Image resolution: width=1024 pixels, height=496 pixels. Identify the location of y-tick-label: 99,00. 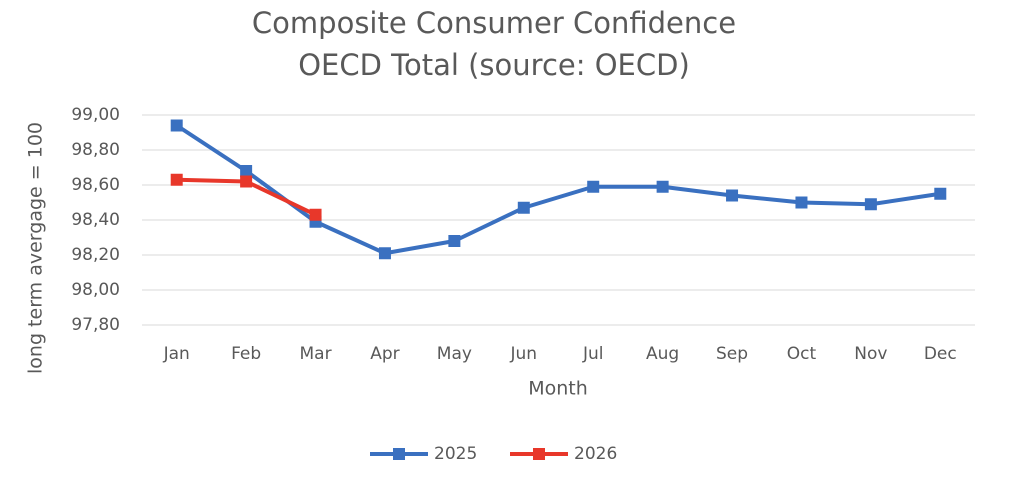
(95, 115).